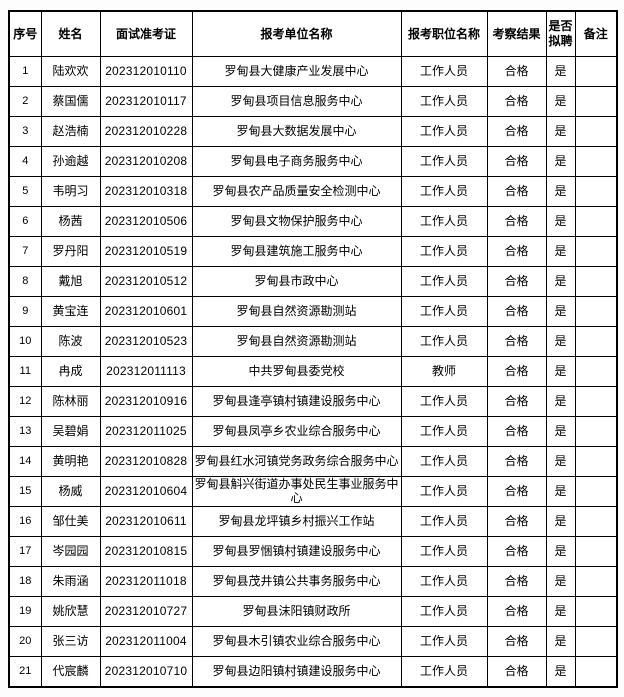 Image resolution: width=624 pixels, height=697 pixels. I want to click on table-row: 9 黄宝连 202312010601 罗甸县自然资源勘测站 工作人员 合格是, so click(313, 311).